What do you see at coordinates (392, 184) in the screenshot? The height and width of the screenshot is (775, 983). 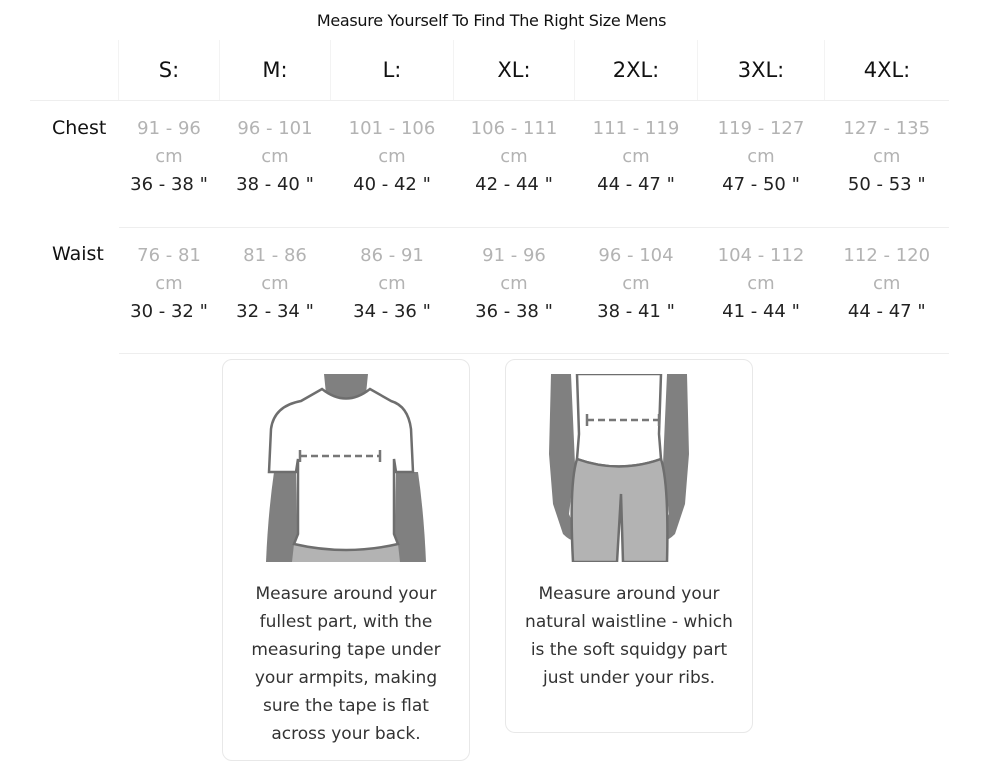 I see `inch-range: 40 - 42 "` at bounding box center [392, 184].